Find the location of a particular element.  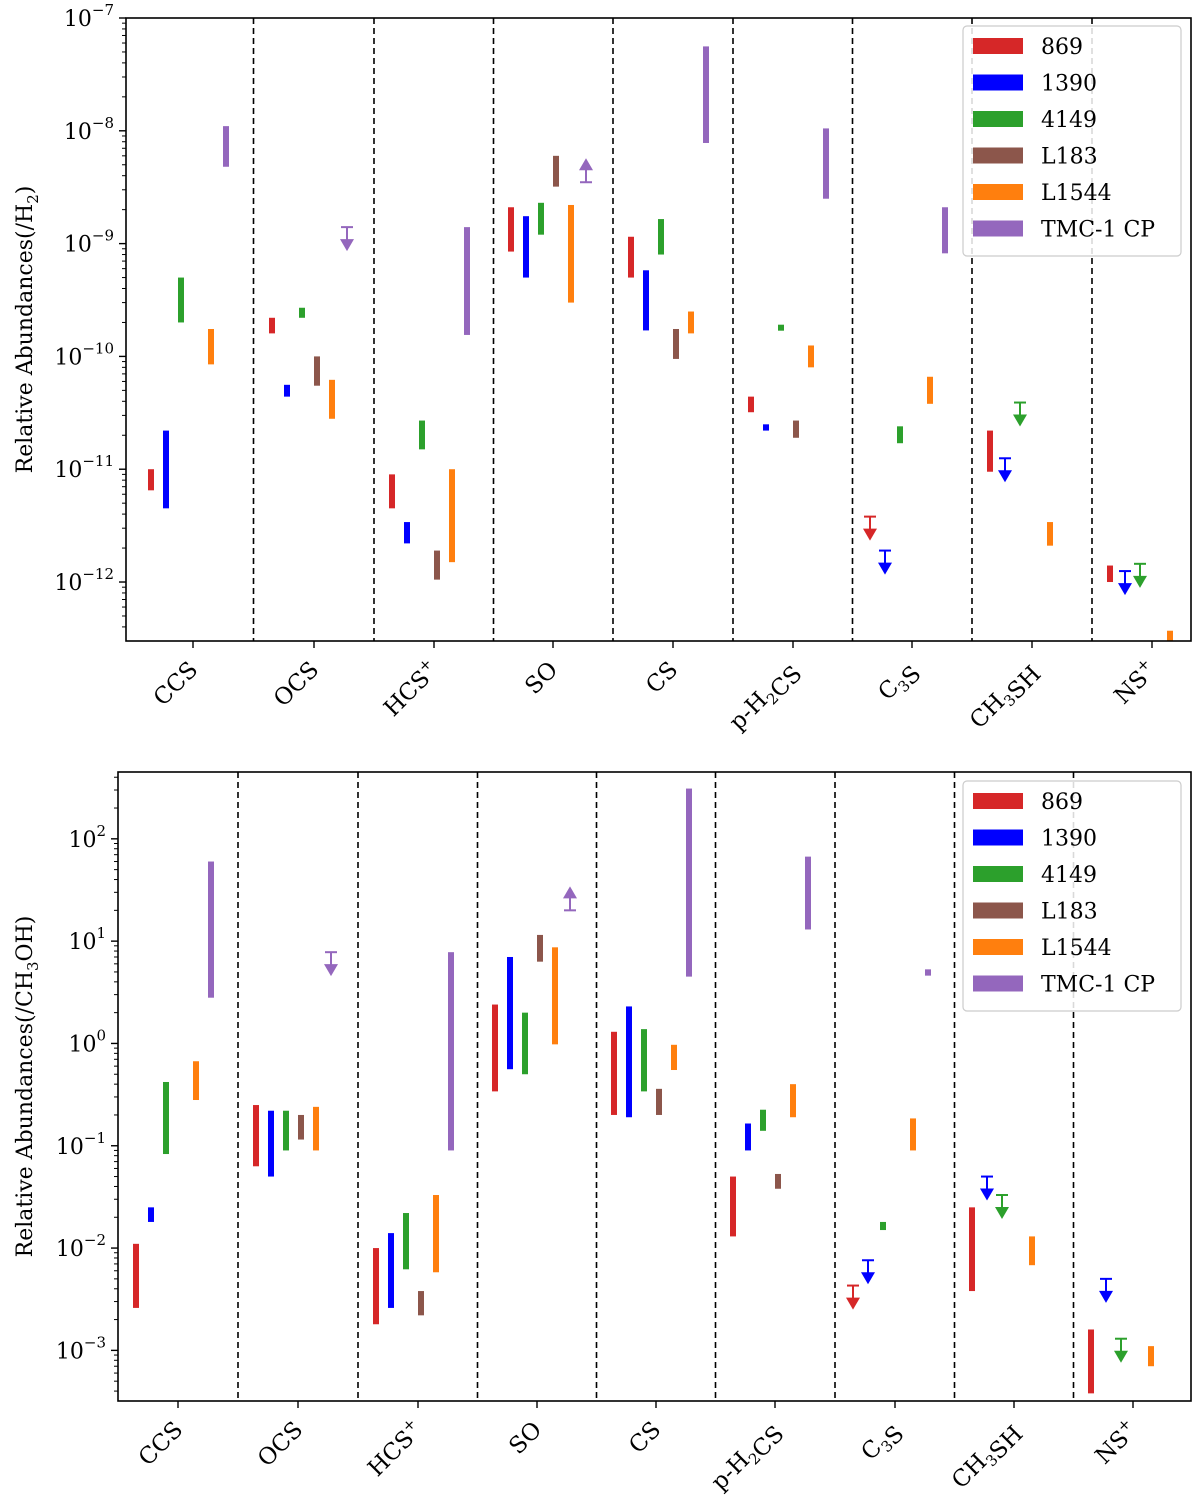

y-tick-exponent: −10 is located at coordinates (98, 348).